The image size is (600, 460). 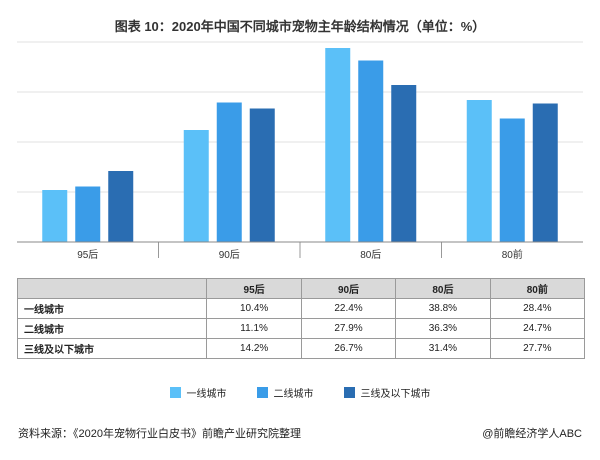 I want to click on table-header-90: 90后, so click(x=348, y=288).